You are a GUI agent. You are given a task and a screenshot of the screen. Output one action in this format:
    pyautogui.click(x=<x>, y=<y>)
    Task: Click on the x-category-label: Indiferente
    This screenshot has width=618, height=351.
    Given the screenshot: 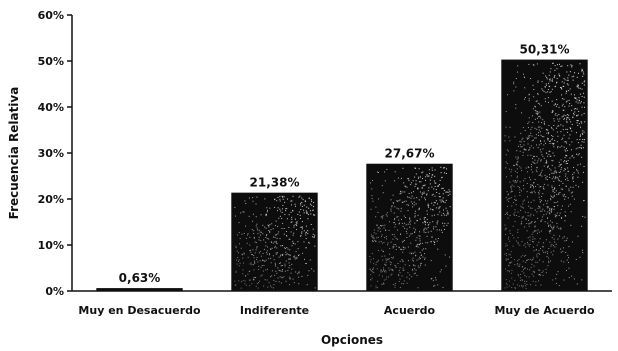 What is the action you would take?
    pyautogui.click(x=274, y=310)
    